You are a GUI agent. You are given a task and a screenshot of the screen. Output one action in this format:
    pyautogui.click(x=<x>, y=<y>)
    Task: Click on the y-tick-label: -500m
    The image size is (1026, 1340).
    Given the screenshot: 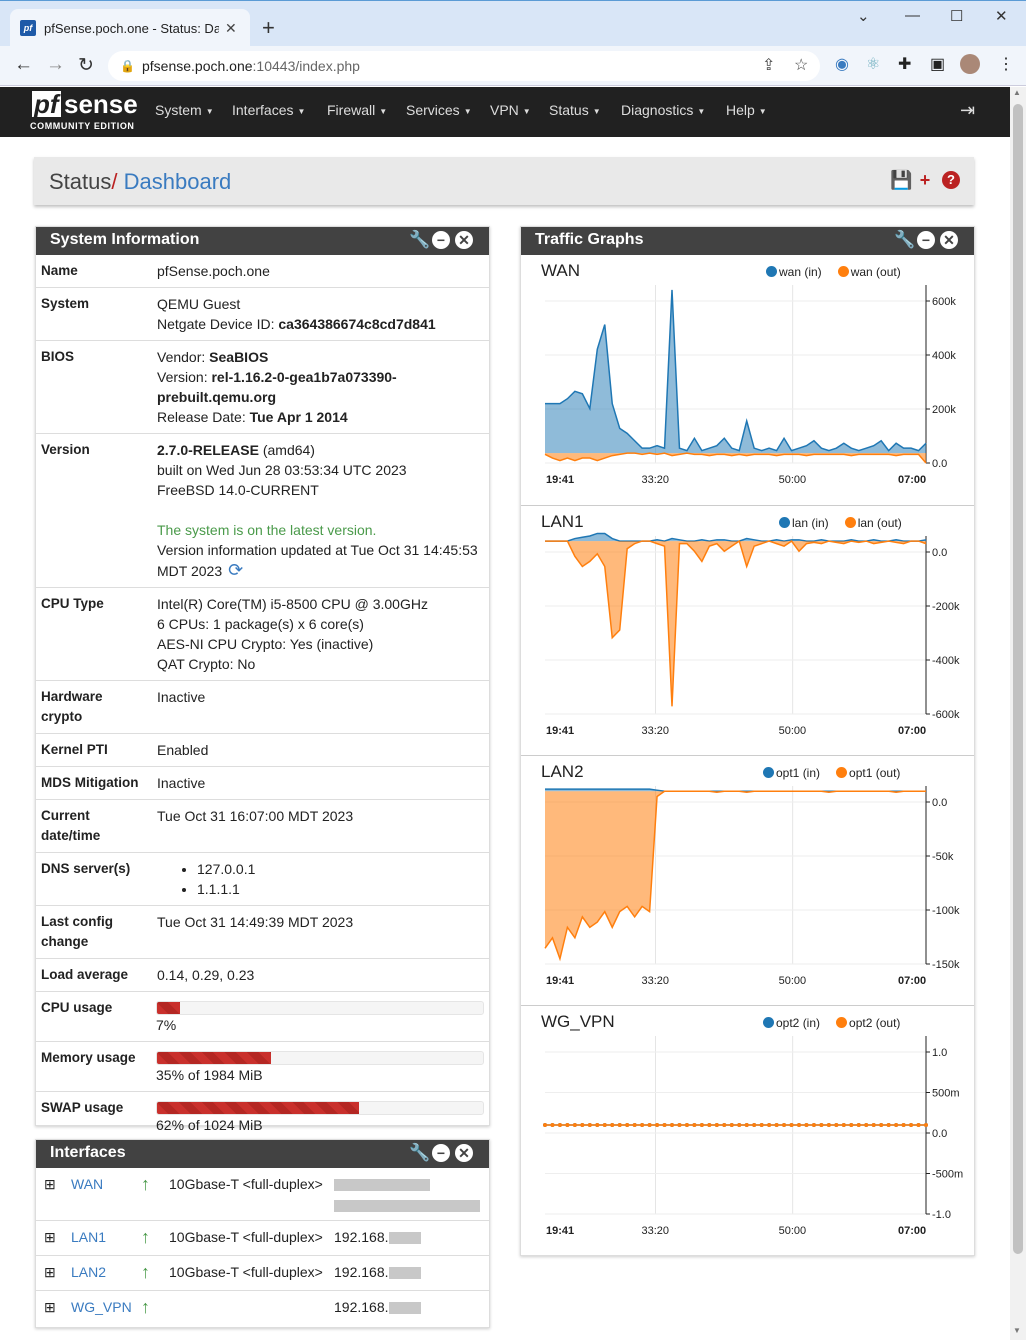 What is the action you would take?
    pyautogui.click(x=947, y=1175)
    